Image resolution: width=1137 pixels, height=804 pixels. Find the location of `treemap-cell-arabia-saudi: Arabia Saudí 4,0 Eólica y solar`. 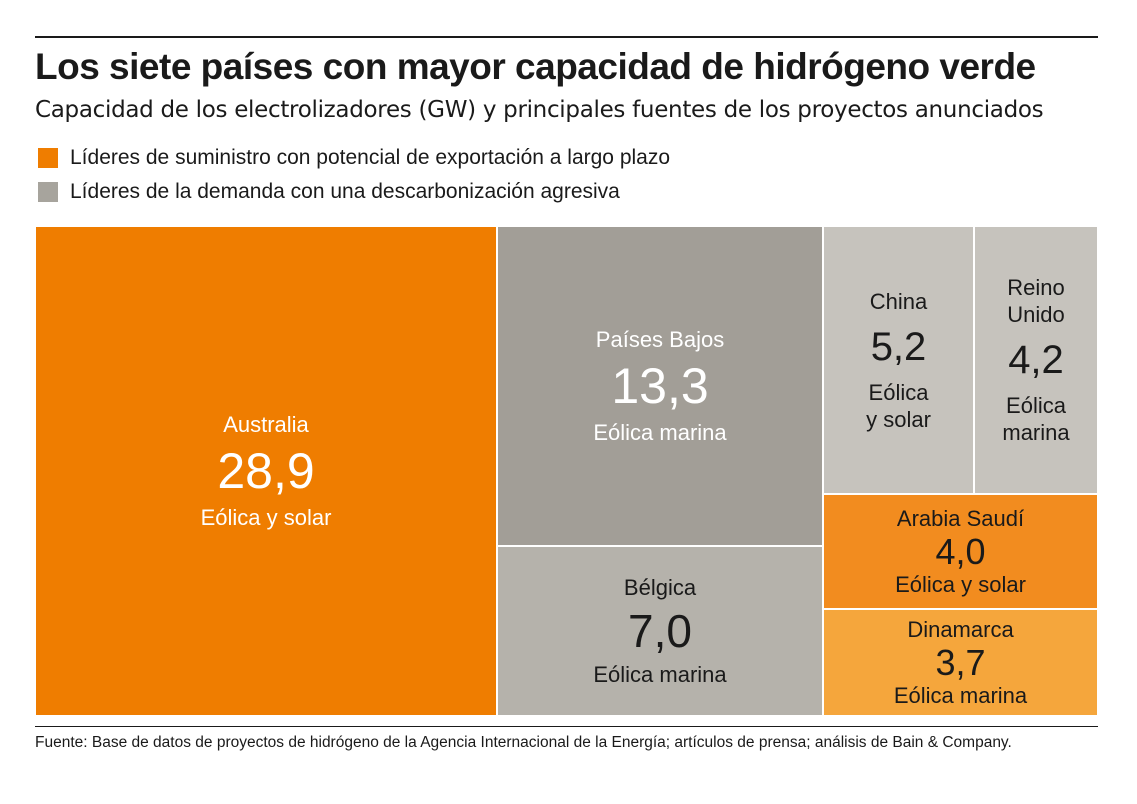

treemap-cell-arabia-saudi: Arabia Saudí 4,0 Eólica y solar is located at coordinates (960, 551).